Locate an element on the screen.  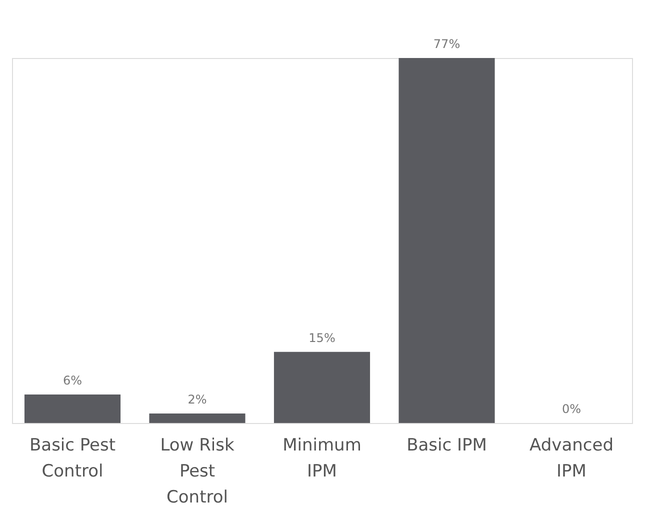
x-tick-label: Advanced IPM is located at coordinates (572, 459).